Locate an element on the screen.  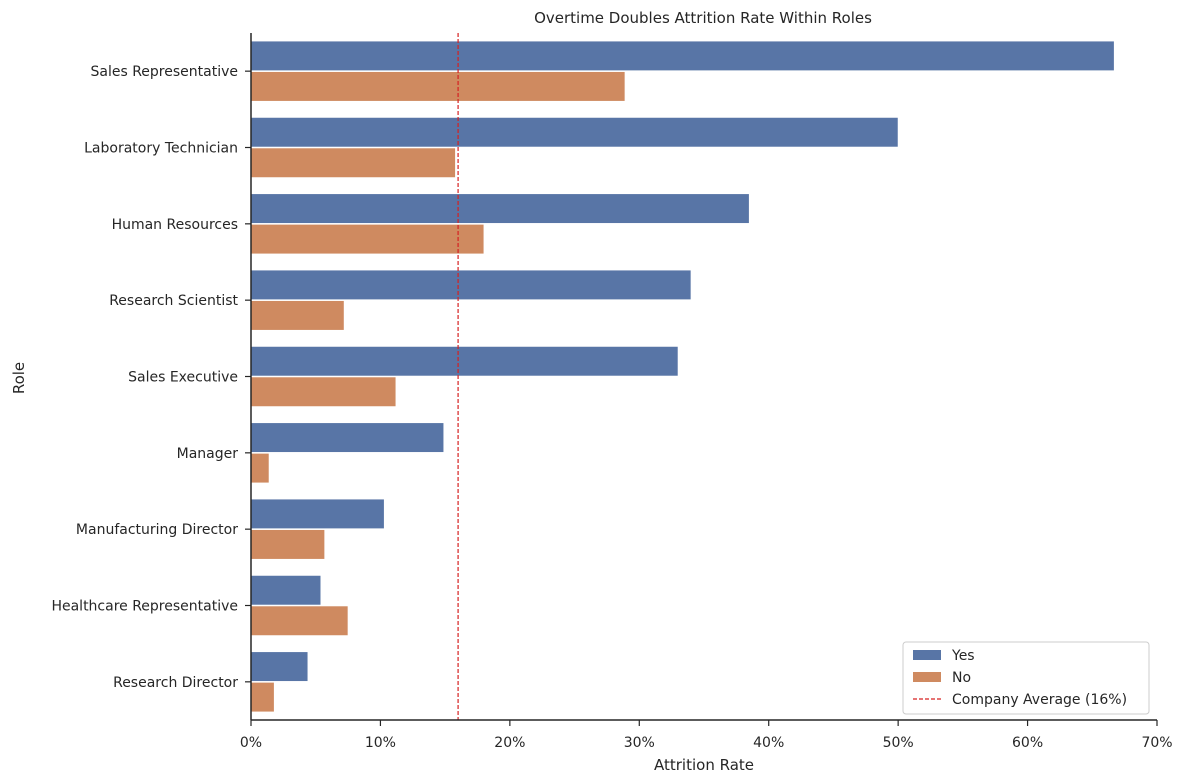
y-tick-label-research-scientist: Research Scientist is located at coordinates (173, 301).